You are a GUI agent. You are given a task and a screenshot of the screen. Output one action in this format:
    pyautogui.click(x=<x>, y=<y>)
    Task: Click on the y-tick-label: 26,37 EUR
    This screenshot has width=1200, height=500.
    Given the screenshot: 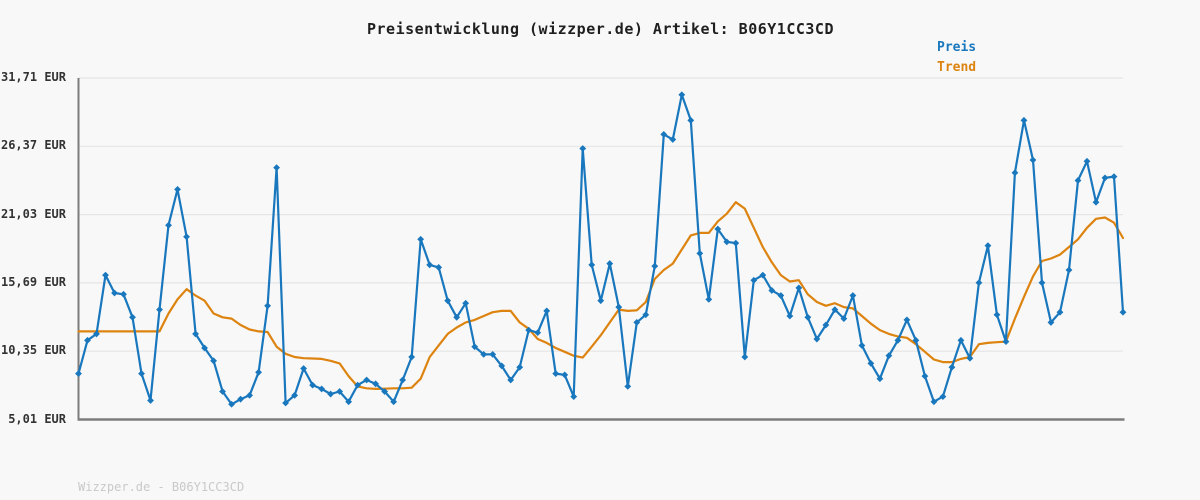 What is the action you would take?
    pyautogui.click(x=33, y=145)
    